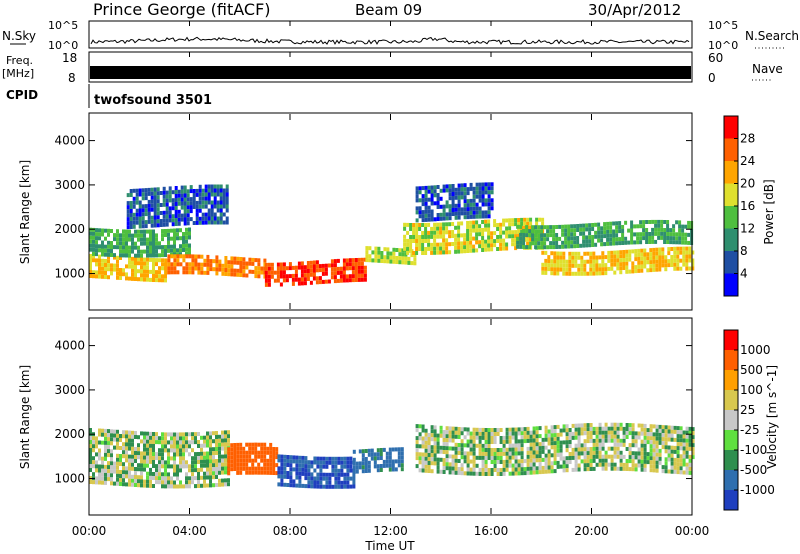 The width and height of the screenshot is (800, 554). Describe the element at coordinates (753, 450) in the screenshot. I see `velocity-colorbar-label: -100` at that location.